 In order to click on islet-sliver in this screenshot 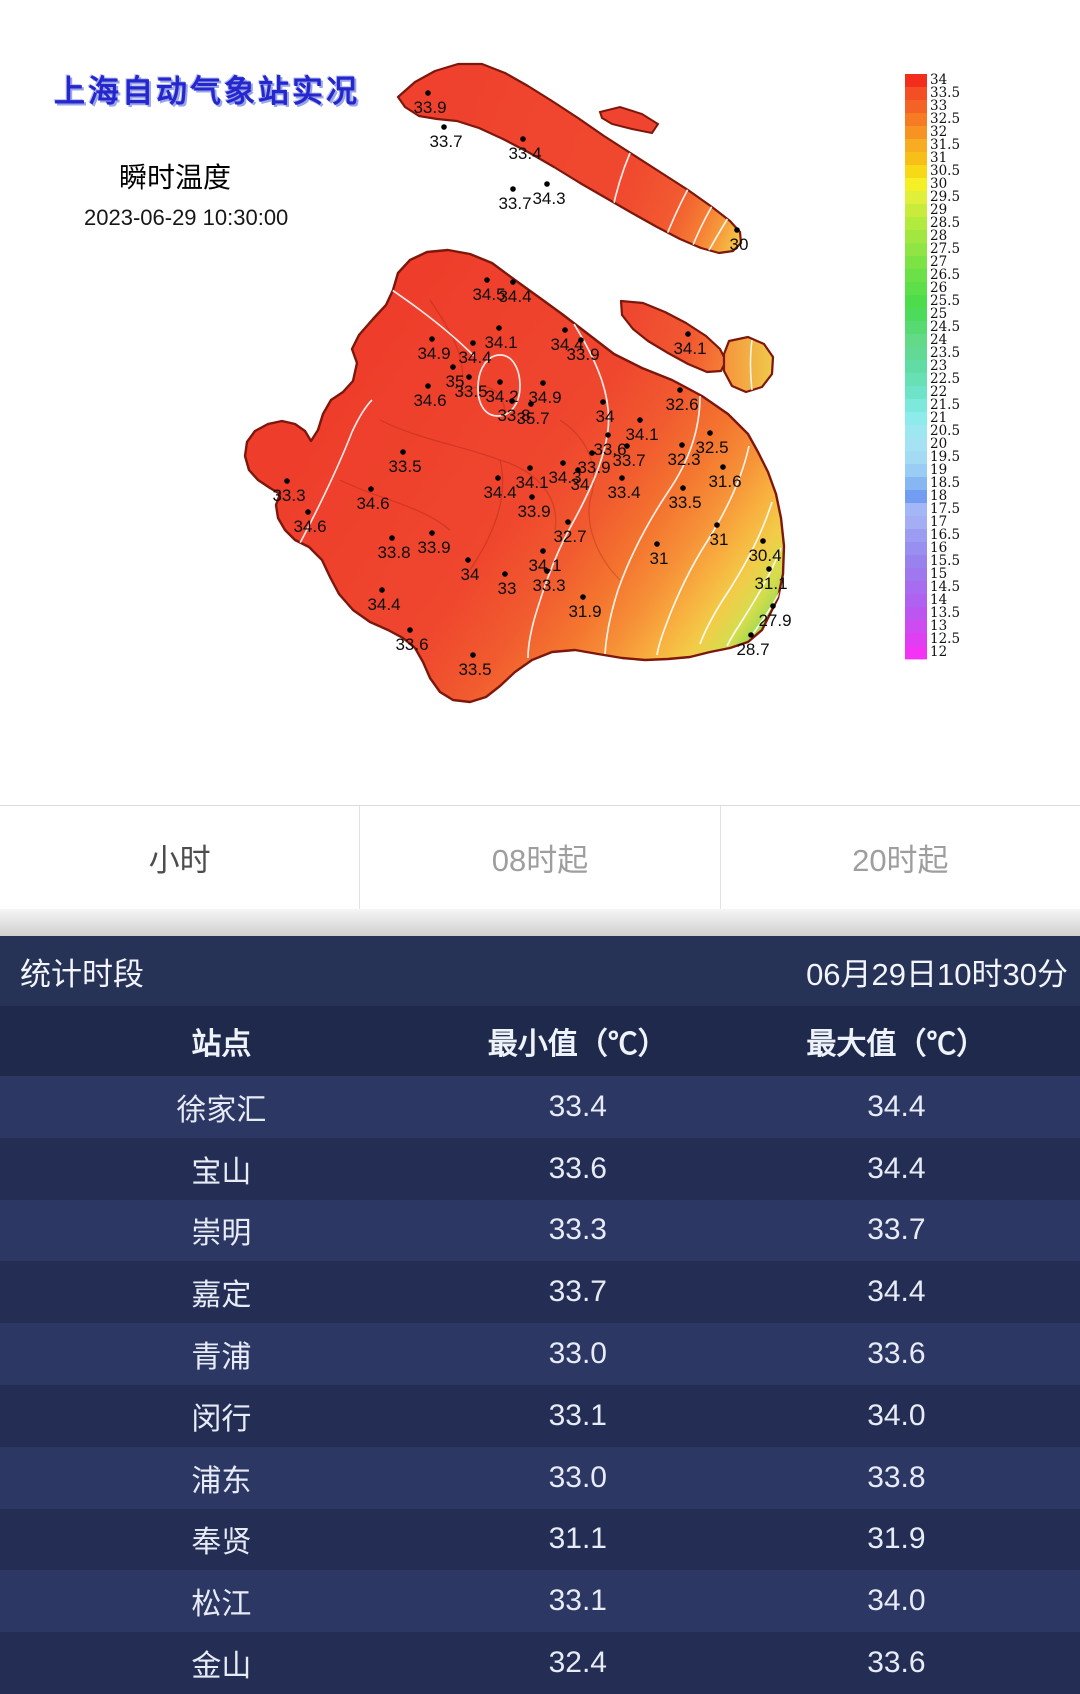, I will do `click(629, 120)`.